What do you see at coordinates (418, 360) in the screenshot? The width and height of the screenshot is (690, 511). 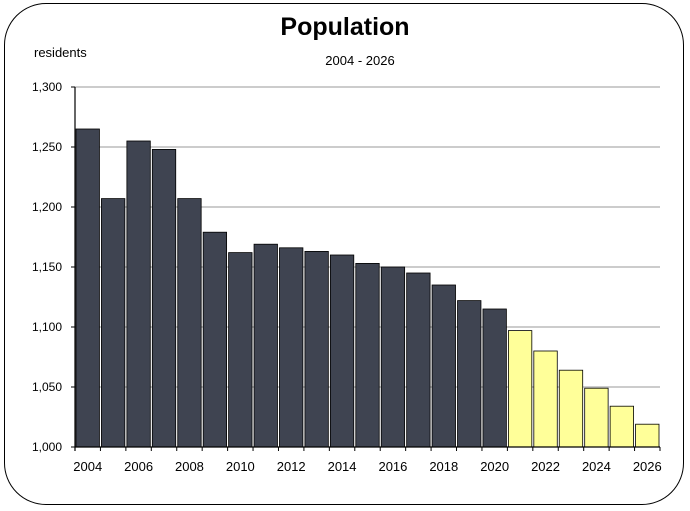 I see `bar-2017` at bounding box center [418, 360].